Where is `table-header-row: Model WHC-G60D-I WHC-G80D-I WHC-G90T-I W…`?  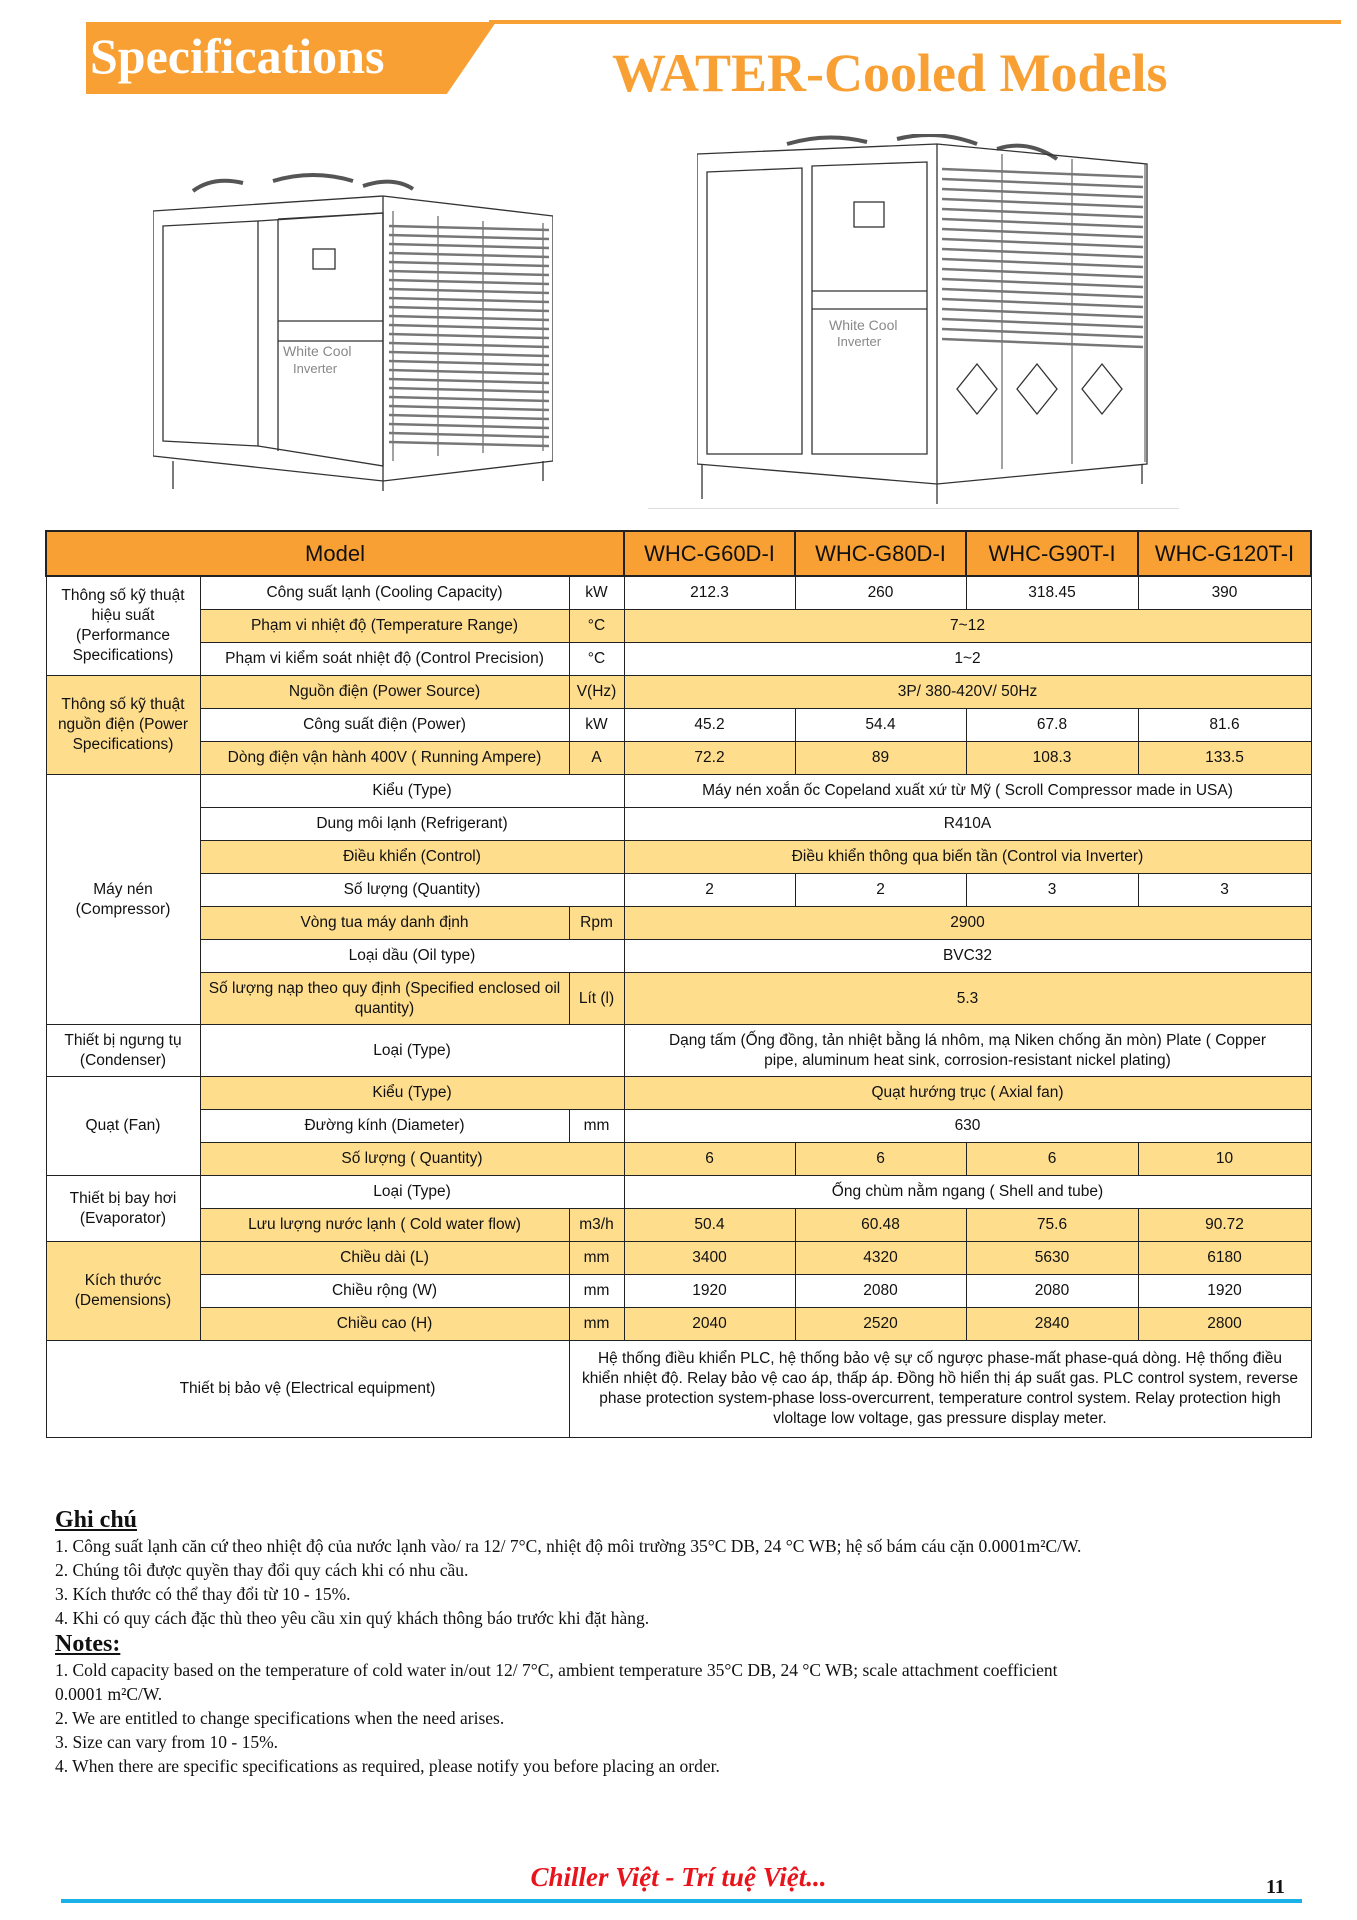 table-header-row: Model WHC-G60D-I WHC-G80D-I WHC-G90T-I W… is located at coordinates (678, 553).